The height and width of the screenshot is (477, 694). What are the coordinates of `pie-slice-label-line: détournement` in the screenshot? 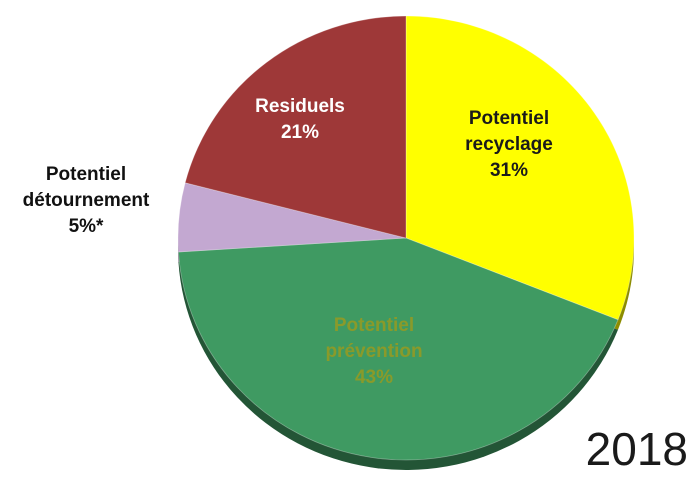 It's located at (86, 200).